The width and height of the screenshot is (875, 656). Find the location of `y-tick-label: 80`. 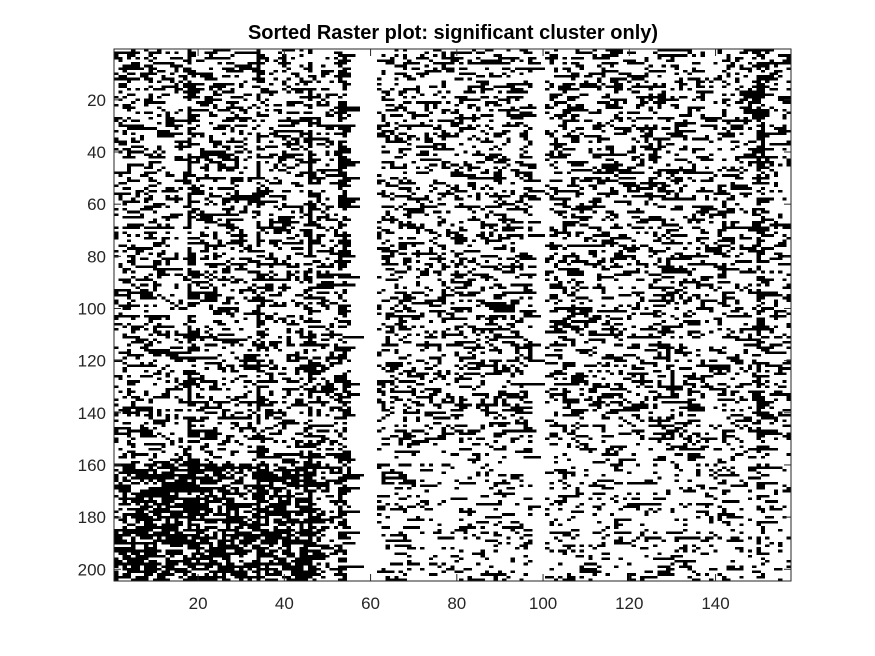

y-tick-label: 80 is located at coordinates (96, 256).